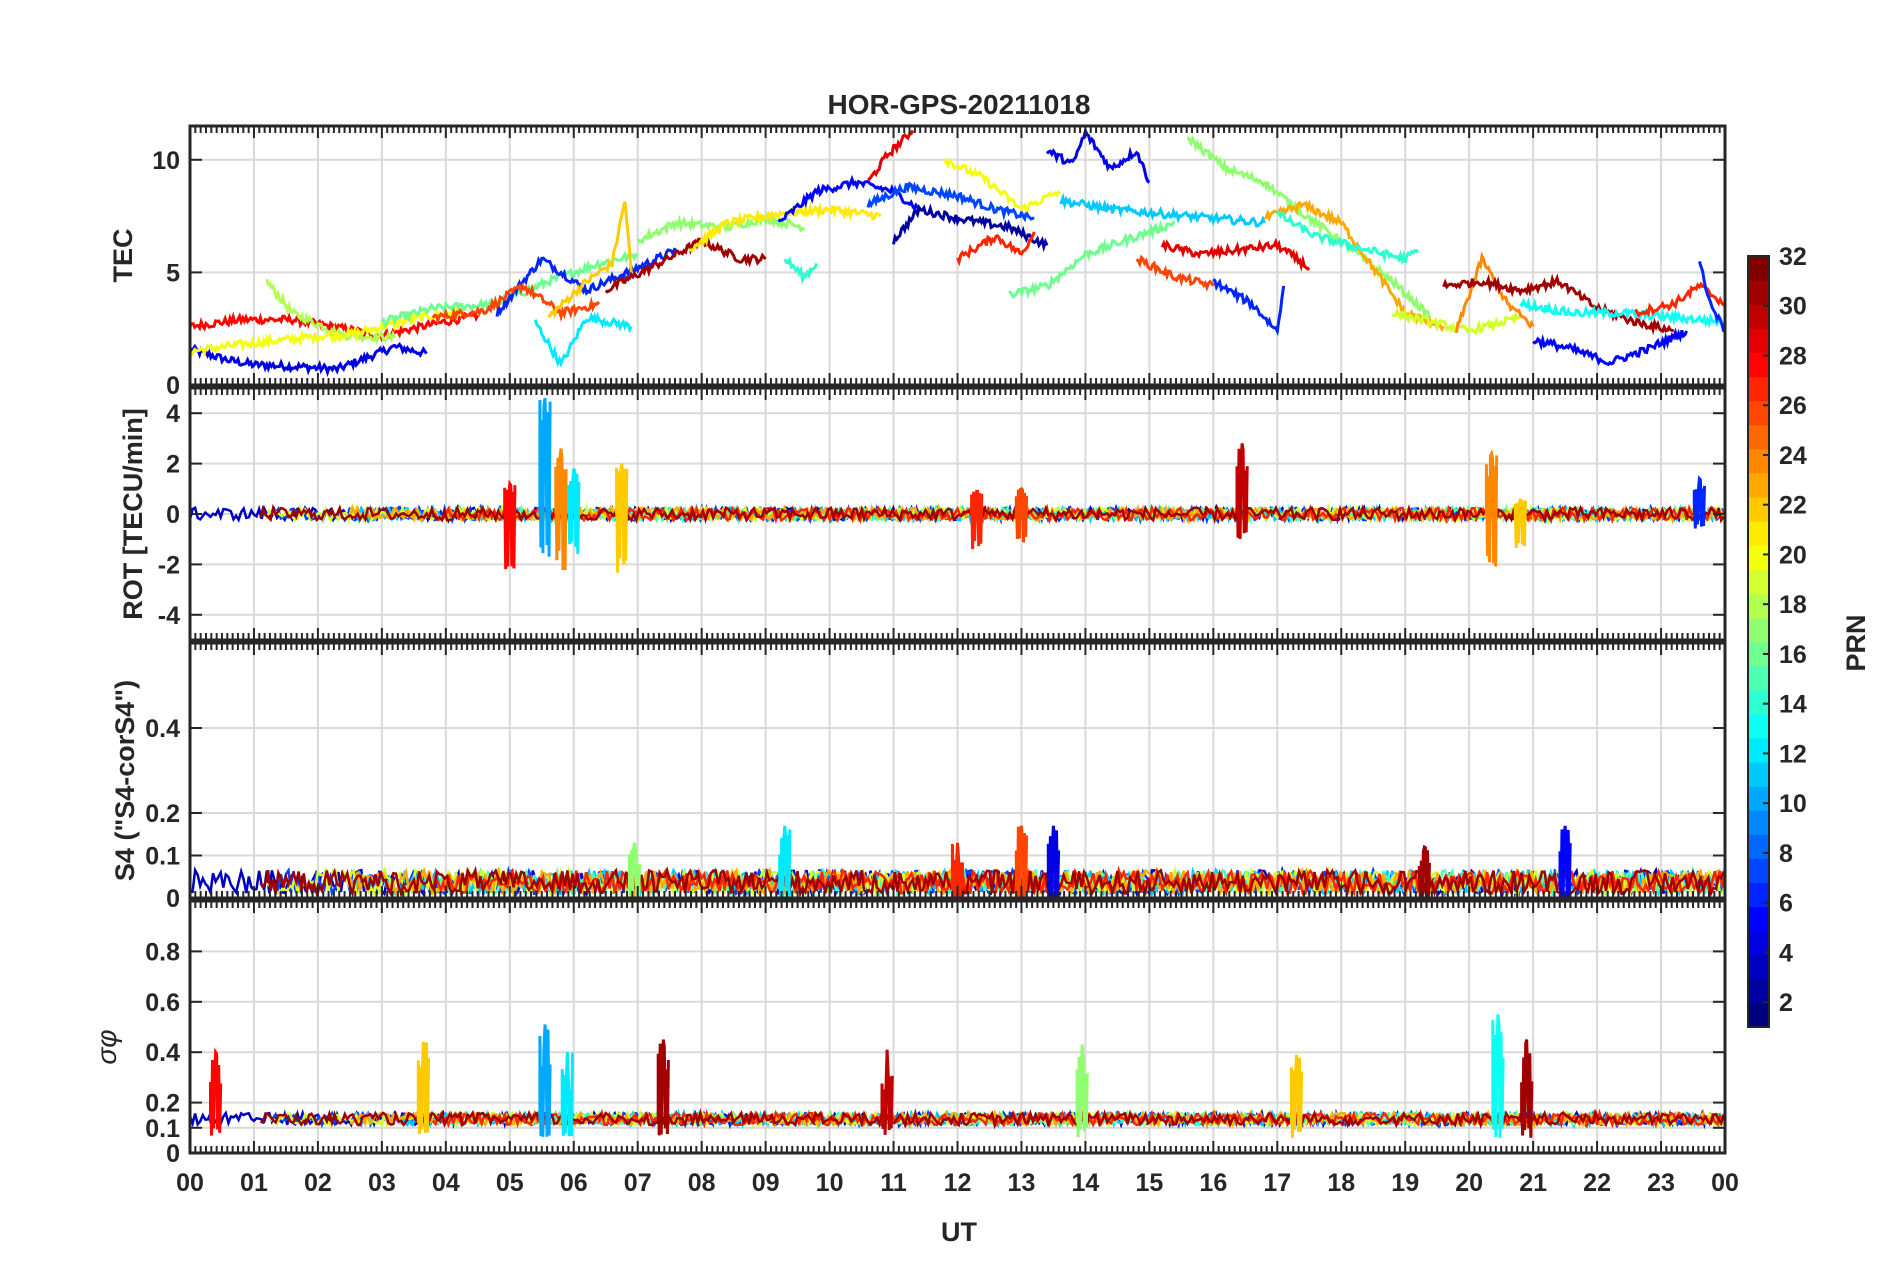 The width and height of the screenshot is (1902, 1272). What do you see at coordinates (1786, 854) in the screenshot?
I see `colorbar-tick-label: 8` at bounding box center [1786, 854].